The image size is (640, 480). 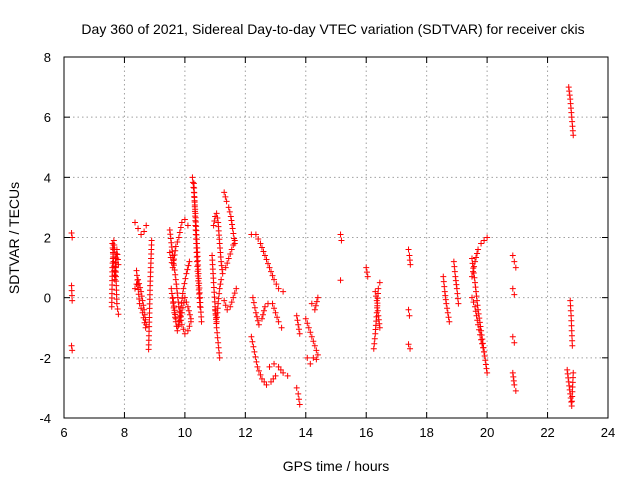 I want to click on y-tick-label: 8, so click(x=47, y=57).